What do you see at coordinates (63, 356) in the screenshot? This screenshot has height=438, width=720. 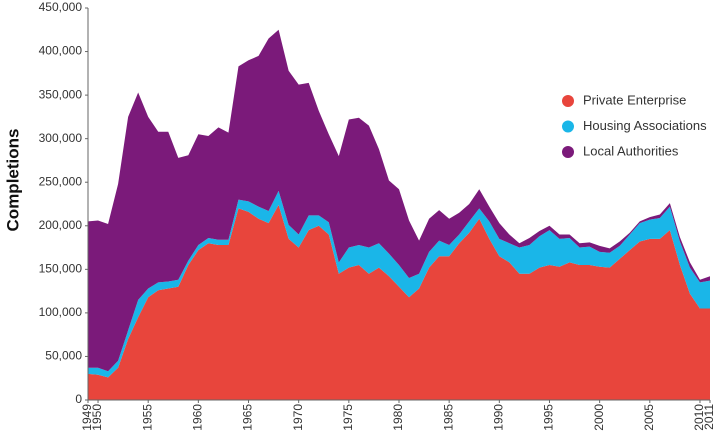 I see `y-tick-label: 50,000` at bounding box center [63, 356].